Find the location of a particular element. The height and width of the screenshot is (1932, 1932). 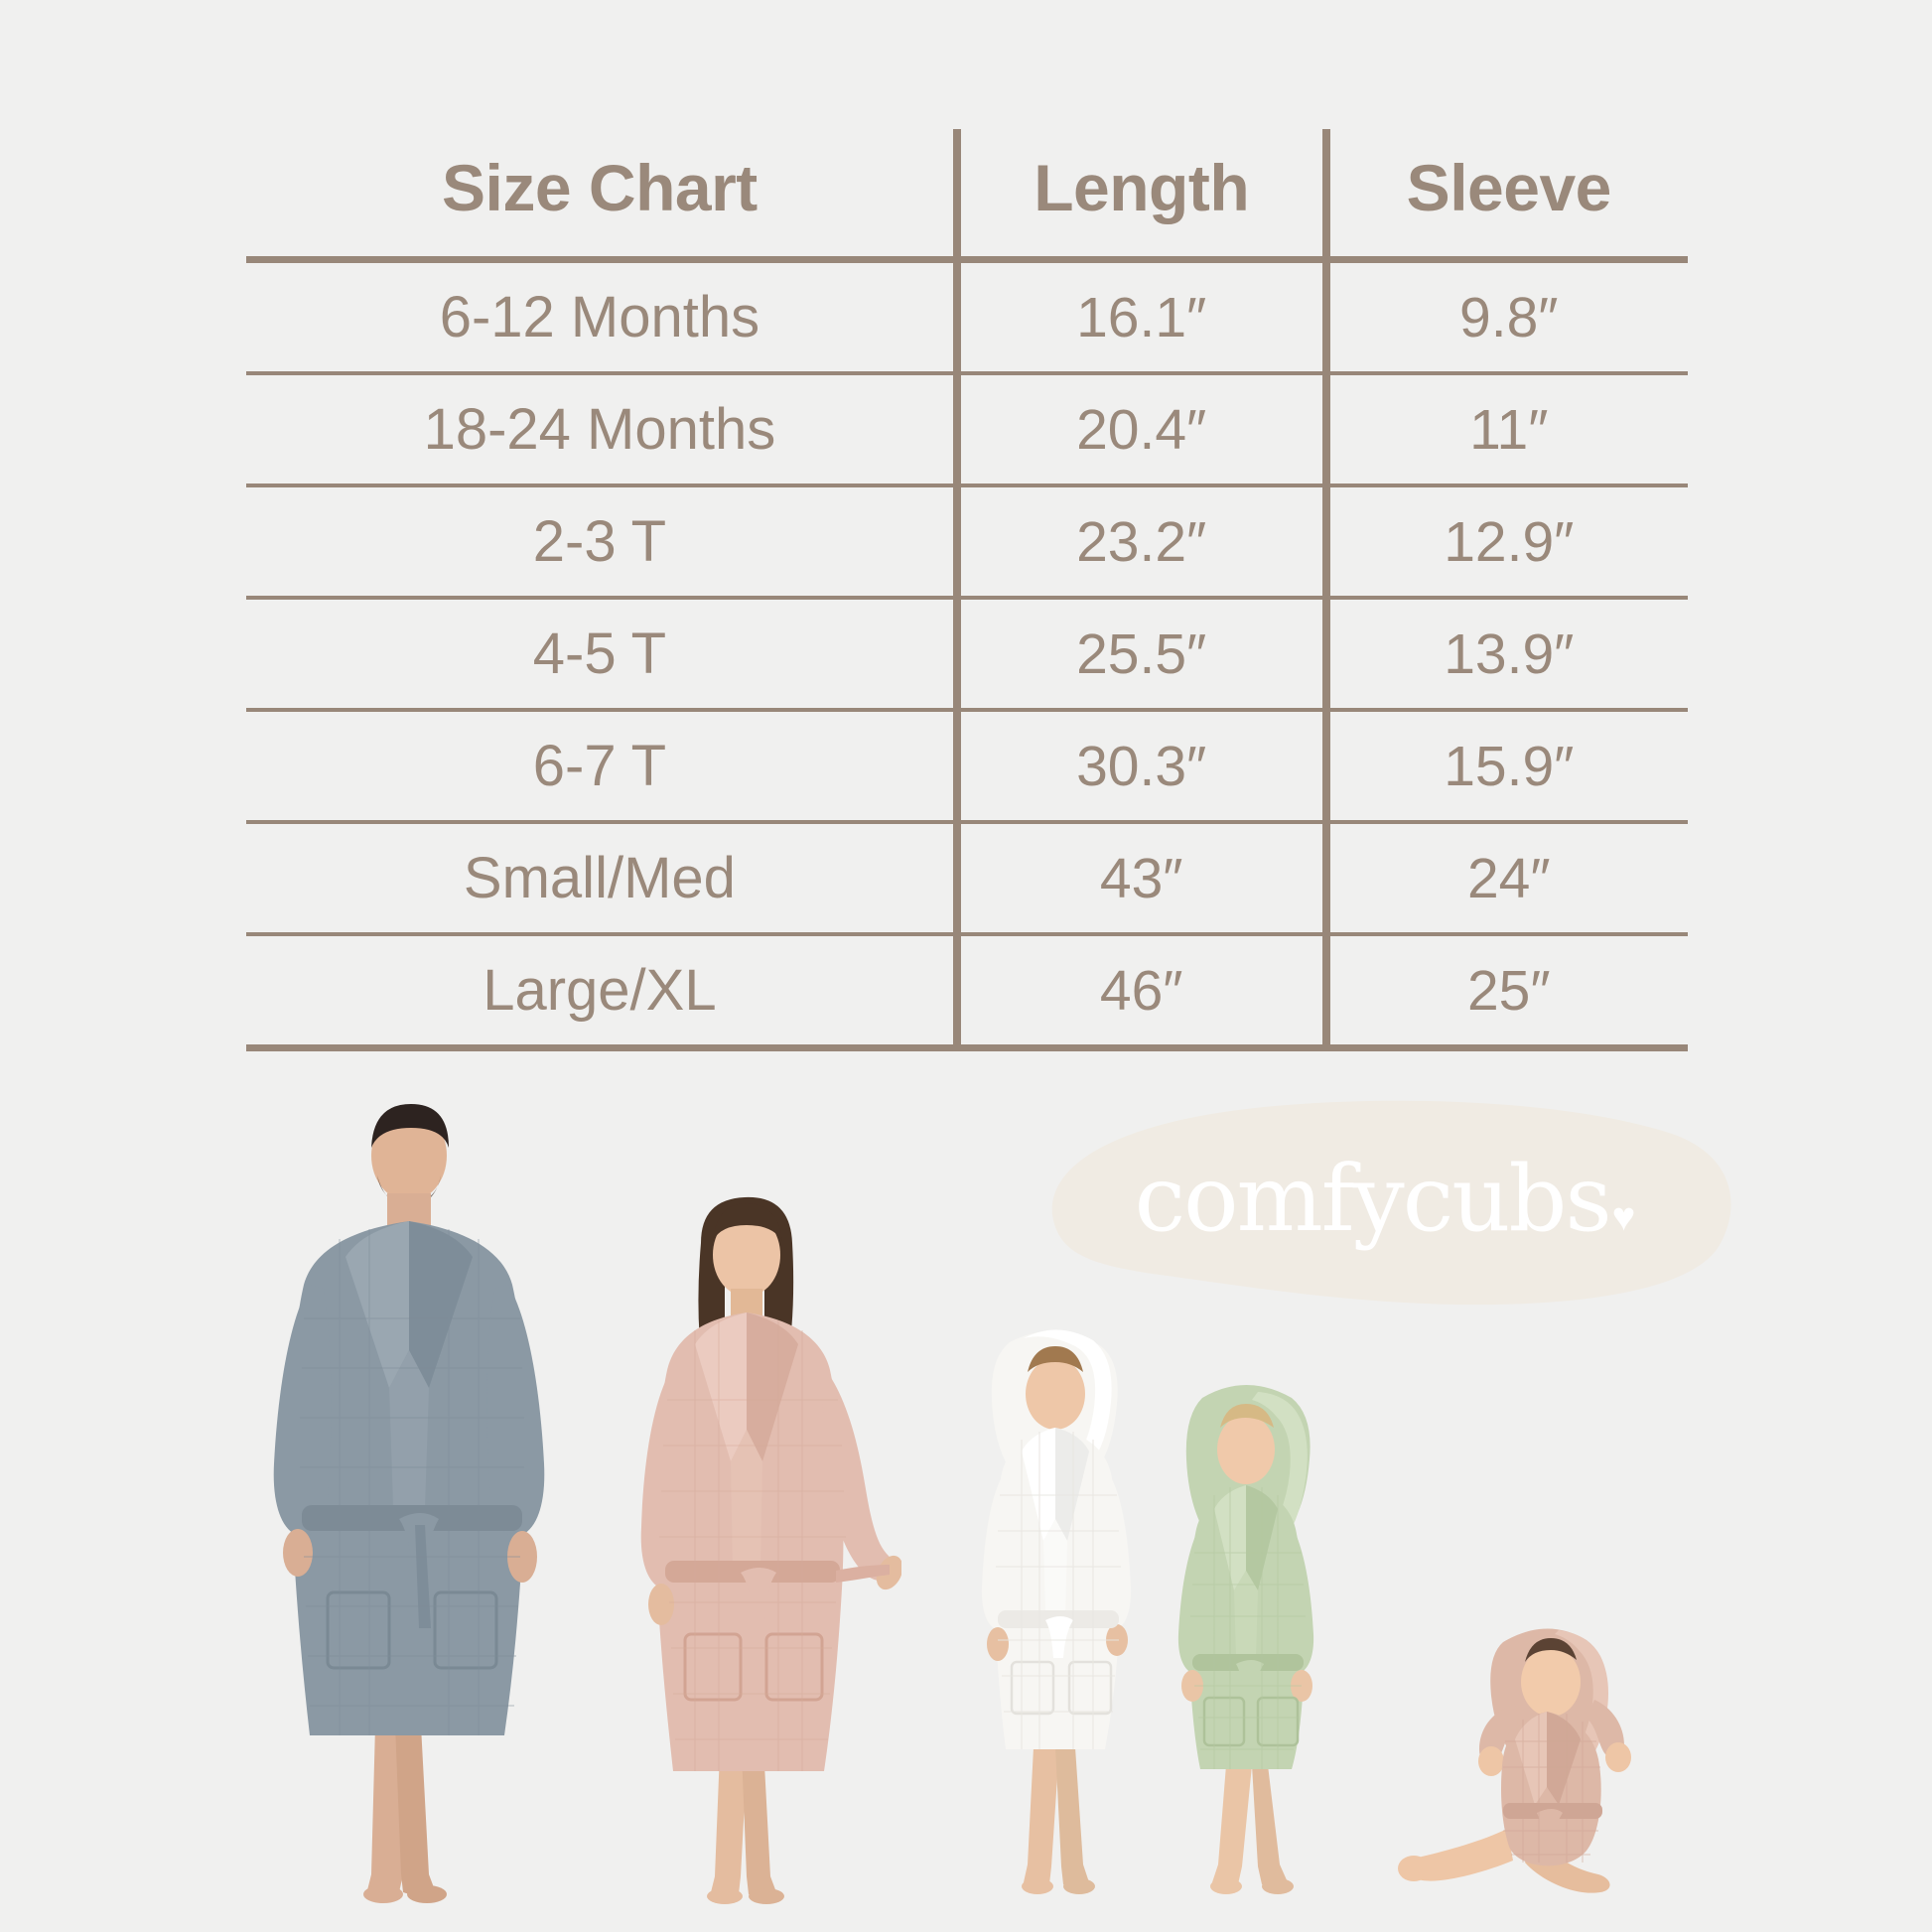

adult-man-illustration is located at coordinates (409, 1504).